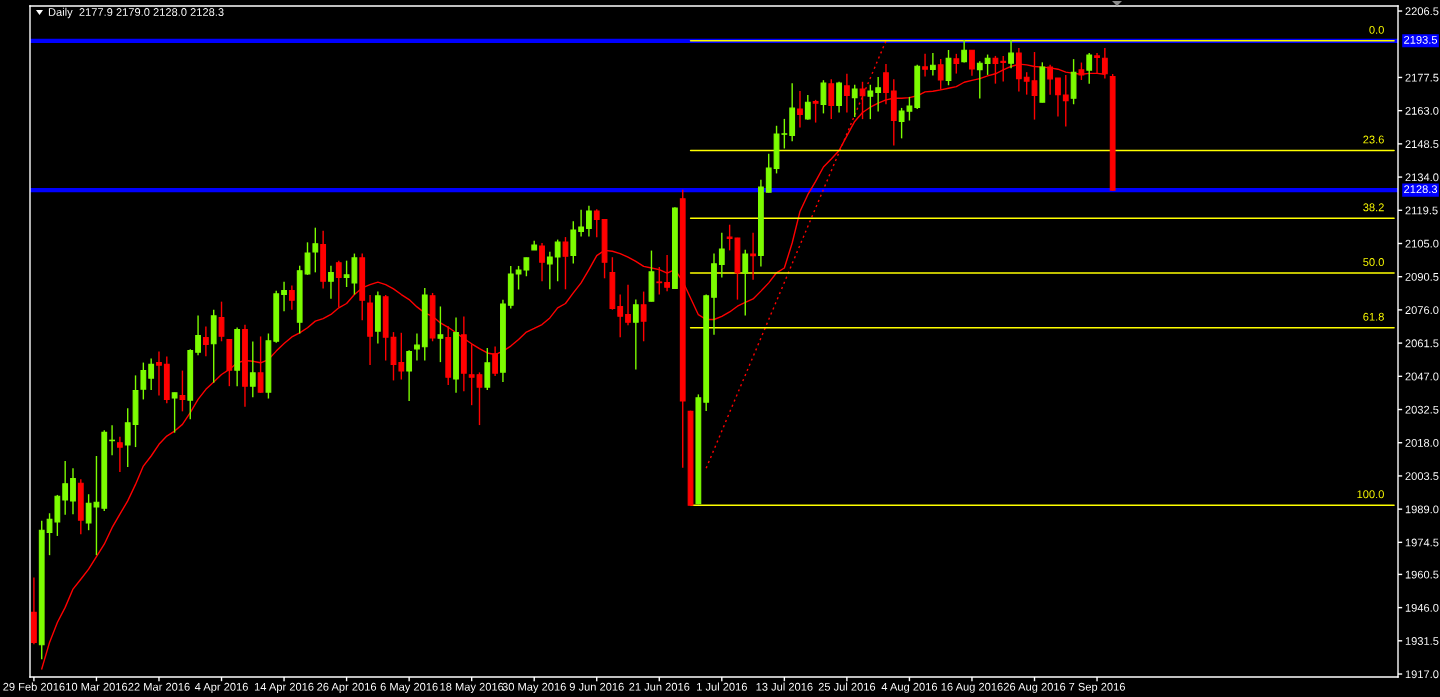 The image size is (1440, 697). I want to click on series-label: 23.6, so click(1373, 139).